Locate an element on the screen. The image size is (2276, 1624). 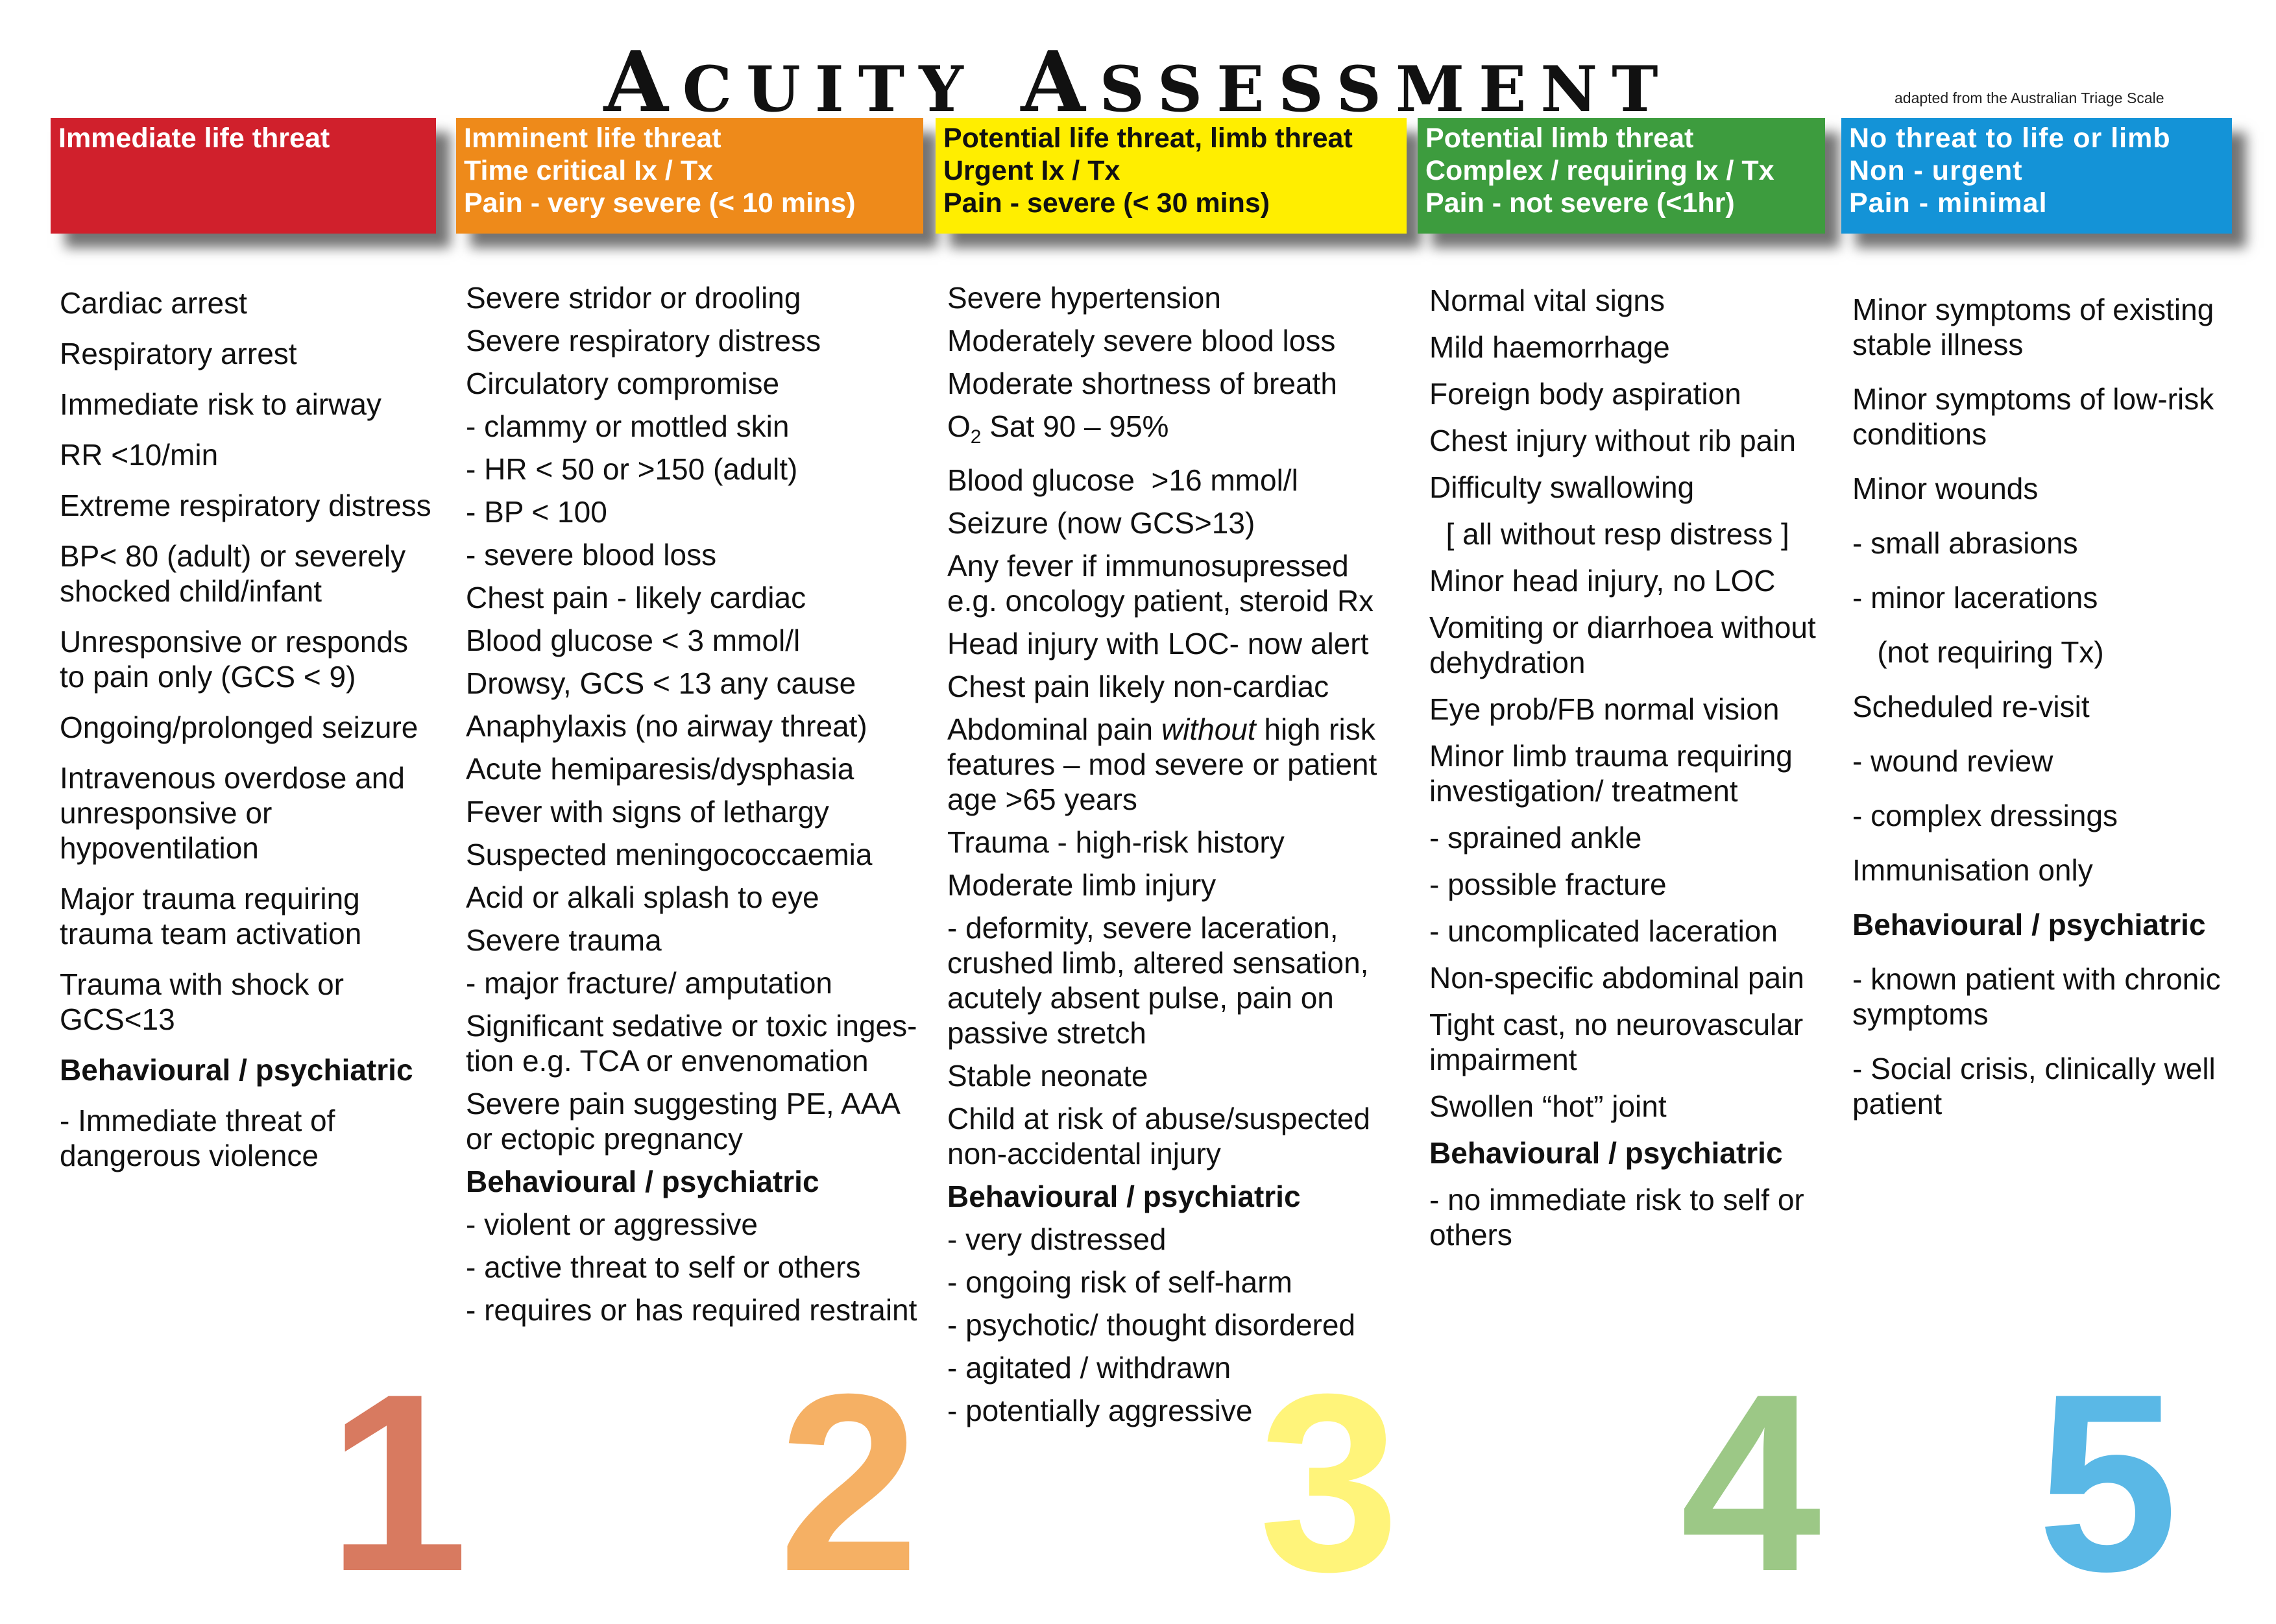
criteria-line: Chest injury without rib pain is located at coordinates (1613, 440).